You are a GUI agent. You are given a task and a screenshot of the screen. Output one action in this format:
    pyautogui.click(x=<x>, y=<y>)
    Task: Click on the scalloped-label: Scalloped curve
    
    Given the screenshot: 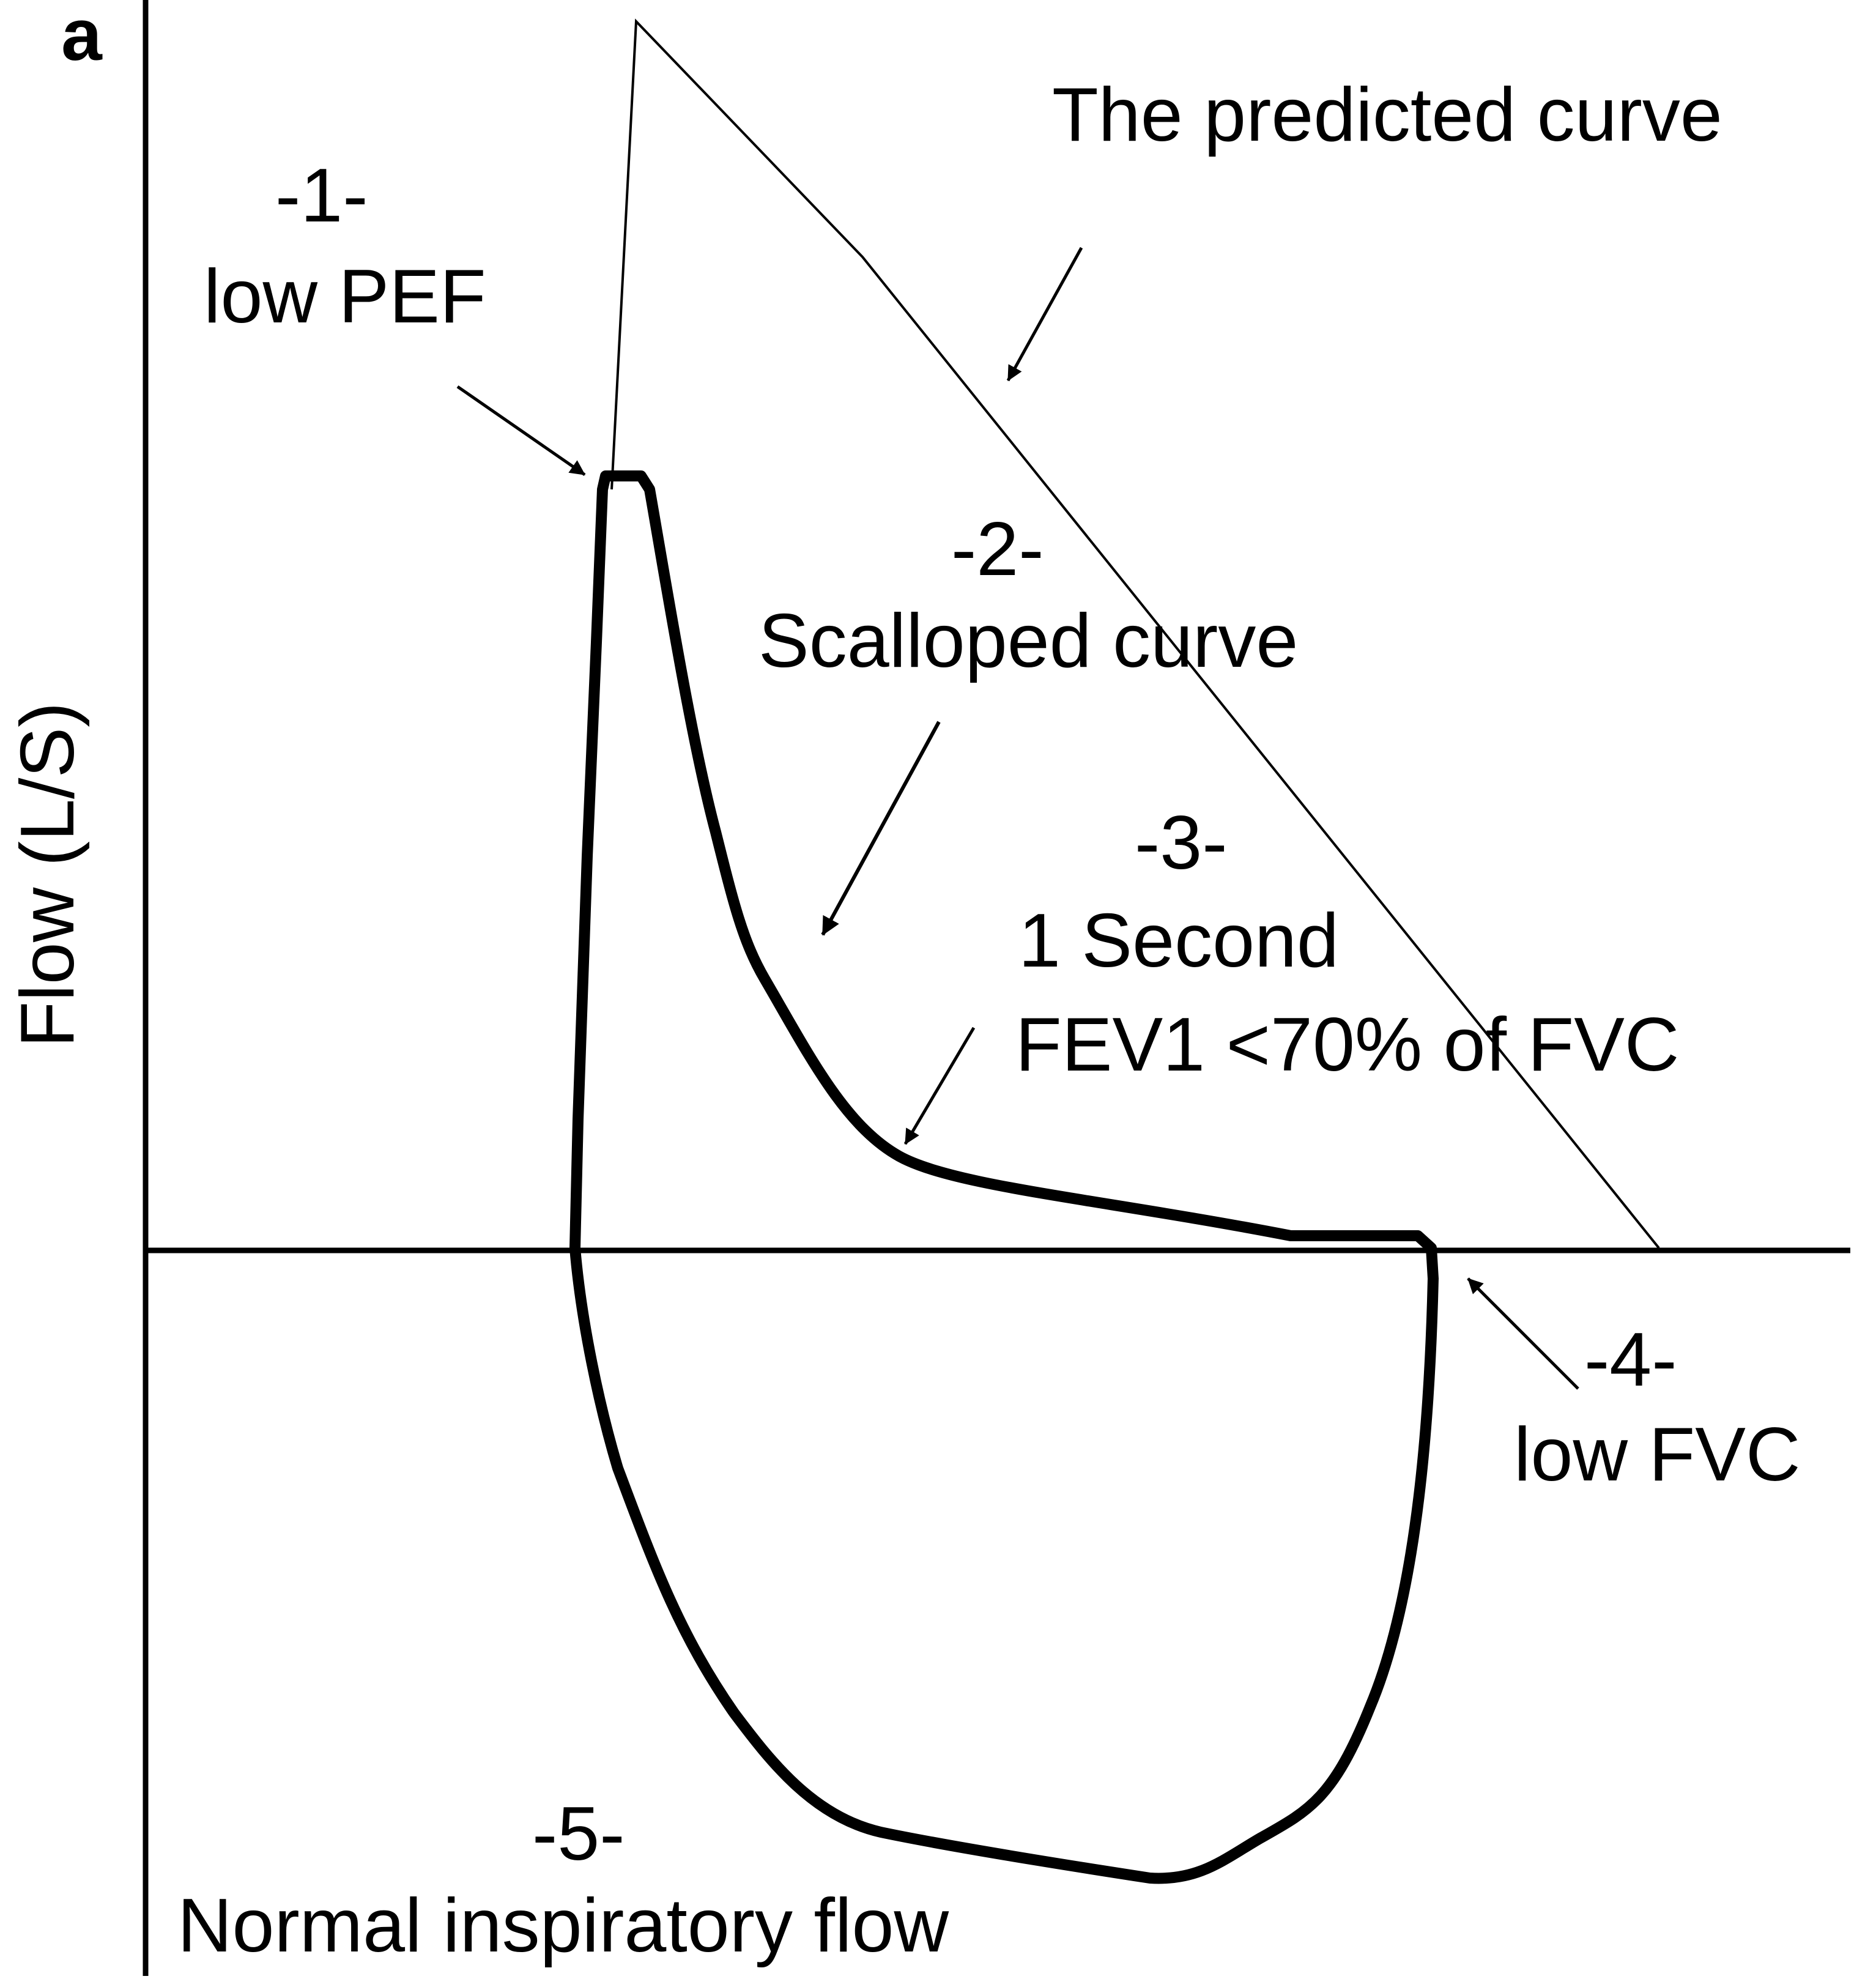 What is the action you would take?
    pyautogui.click(x=1028, y=641)
    